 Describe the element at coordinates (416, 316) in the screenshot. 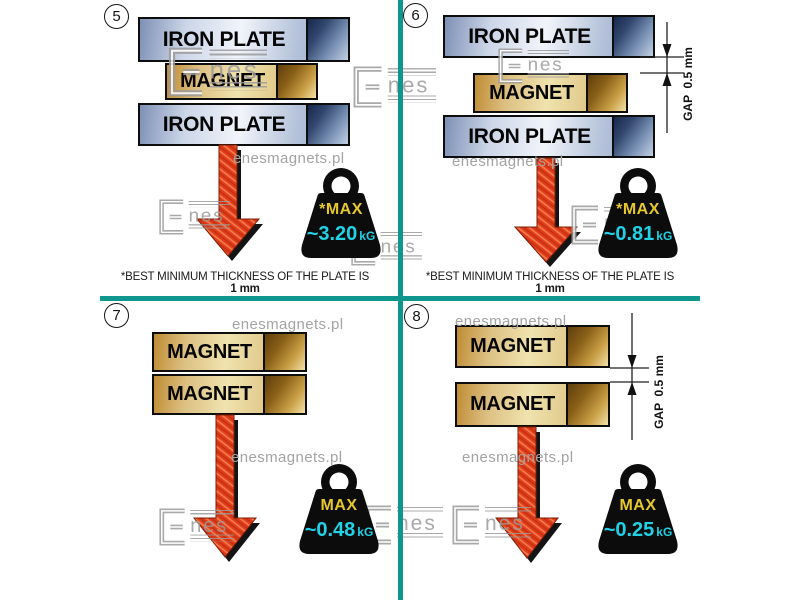

I see `panel-number-8: 8` at that location.